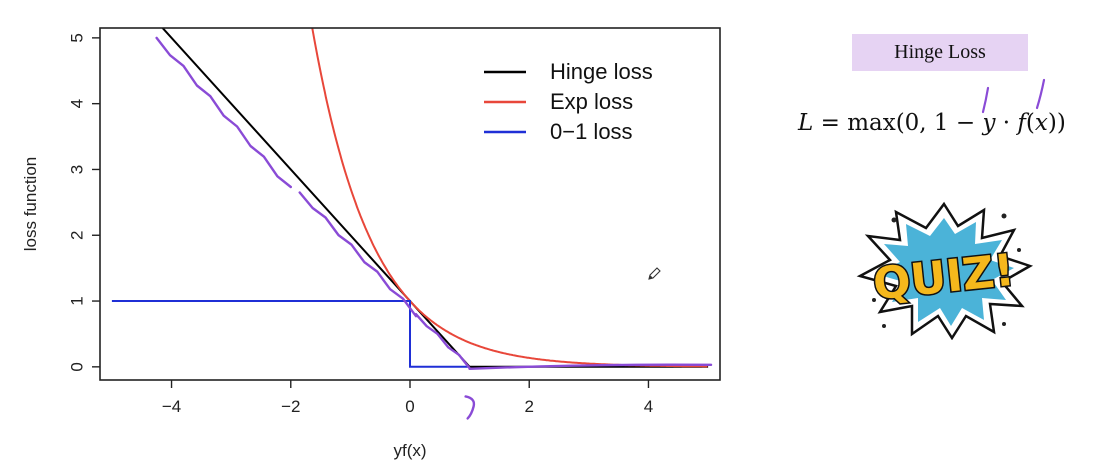 The height and width of the screenshot is (472, 1097). I want to click on quiz-burst-icon: QUIZ!, so click(945, 271).